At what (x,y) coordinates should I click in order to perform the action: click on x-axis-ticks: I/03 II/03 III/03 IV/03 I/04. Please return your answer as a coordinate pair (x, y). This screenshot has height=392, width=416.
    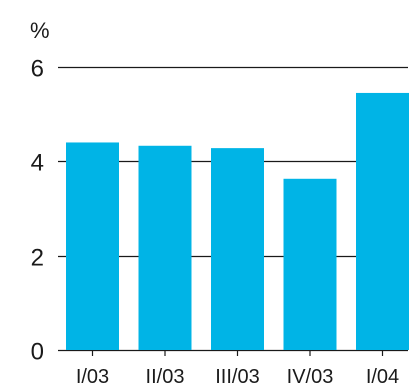
    Looking at the image, I should click on (237, 369).